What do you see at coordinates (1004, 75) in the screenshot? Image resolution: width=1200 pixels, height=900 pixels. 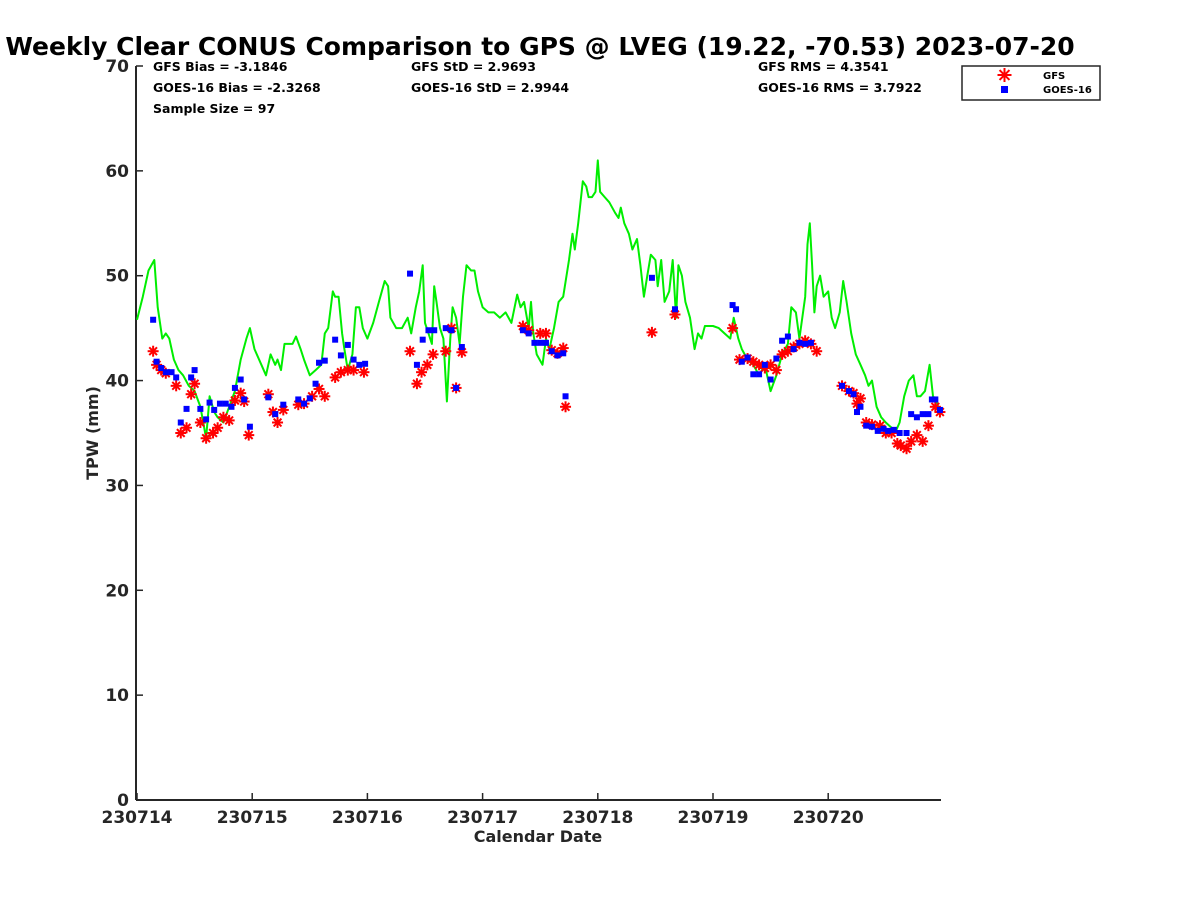 I see `legend-gfs-asterisk-shape` at bounding box center [1004, 75].